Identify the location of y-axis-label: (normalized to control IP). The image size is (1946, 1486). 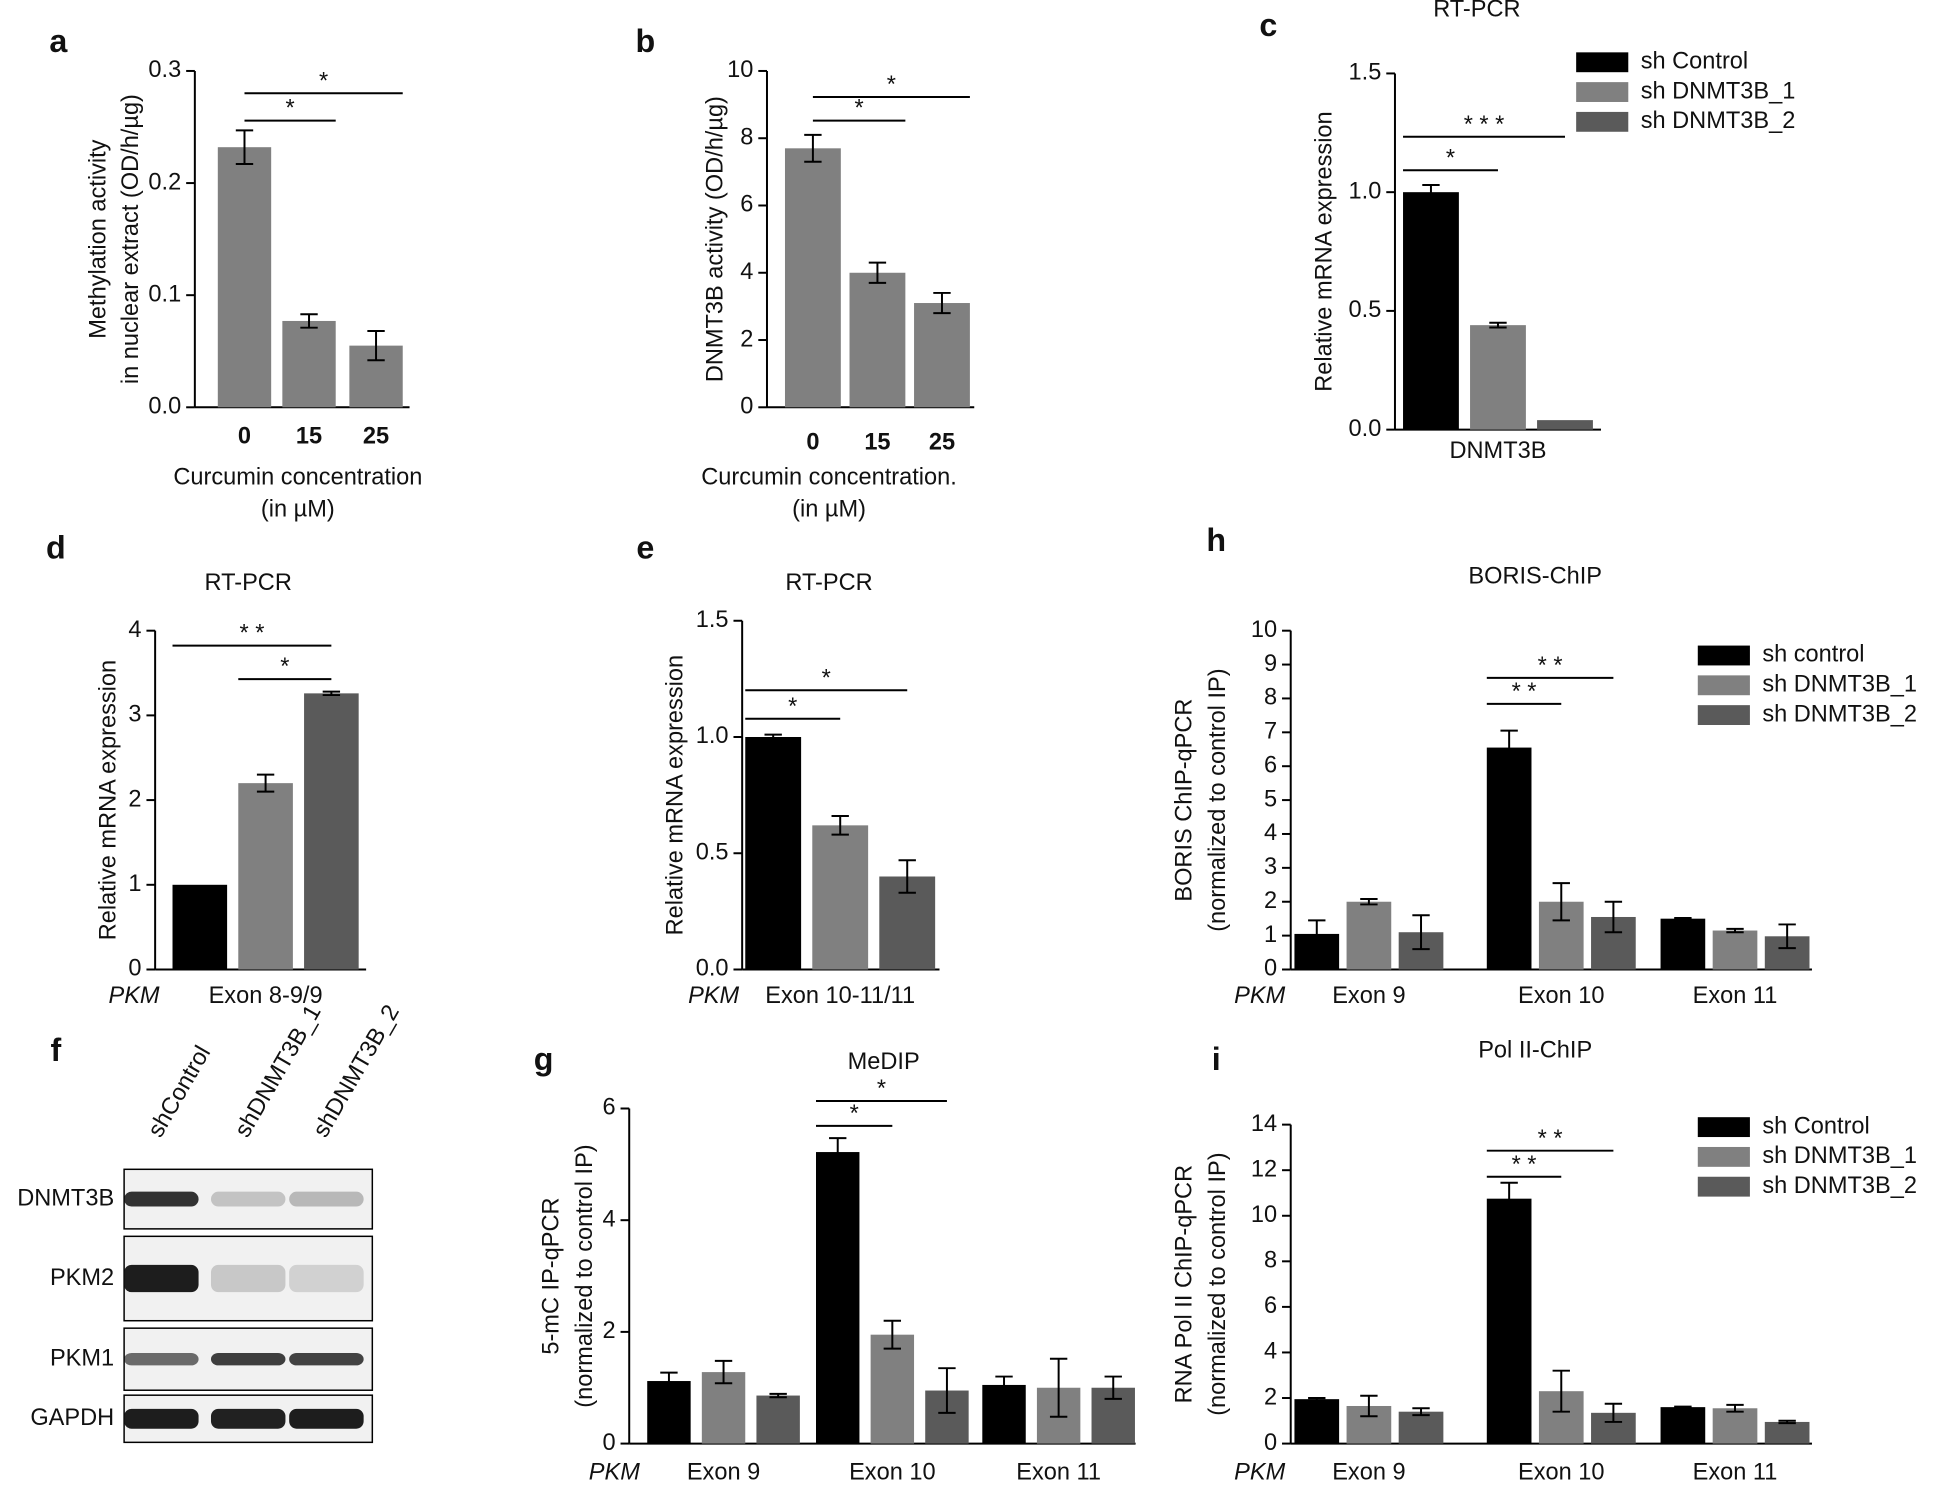
(1217, 1283).